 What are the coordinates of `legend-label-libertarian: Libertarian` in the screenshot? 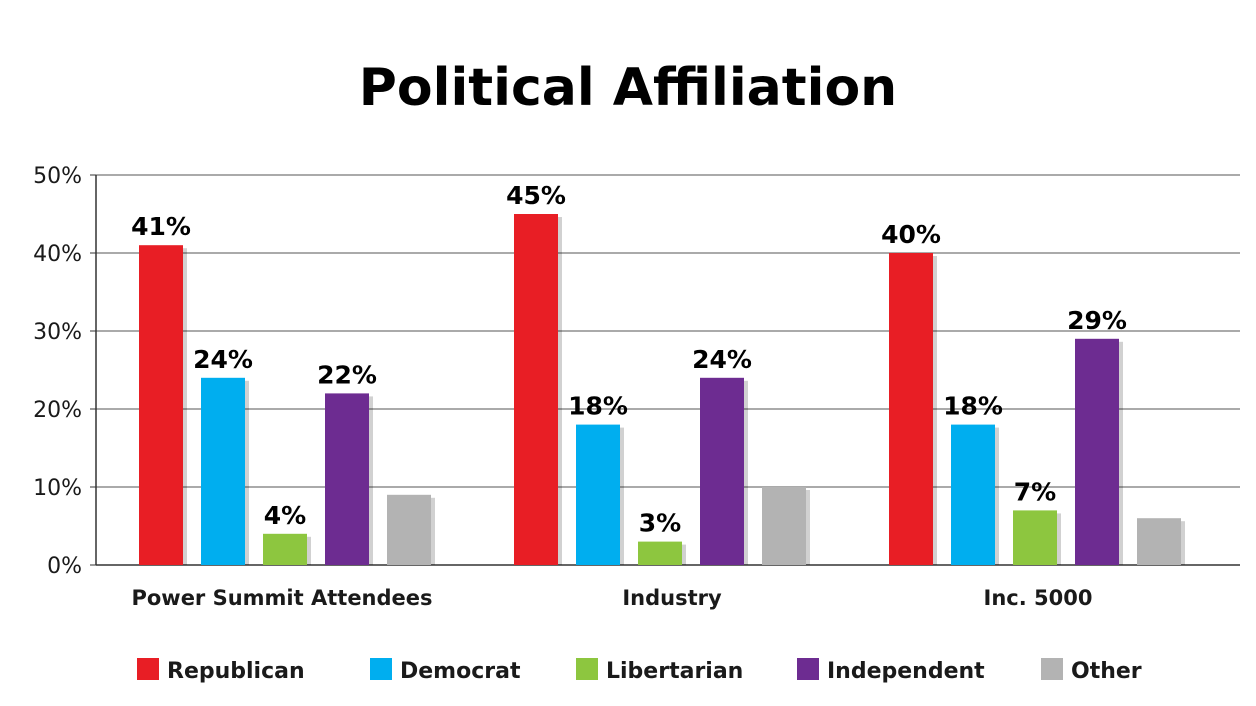 It's located at (674, 671).